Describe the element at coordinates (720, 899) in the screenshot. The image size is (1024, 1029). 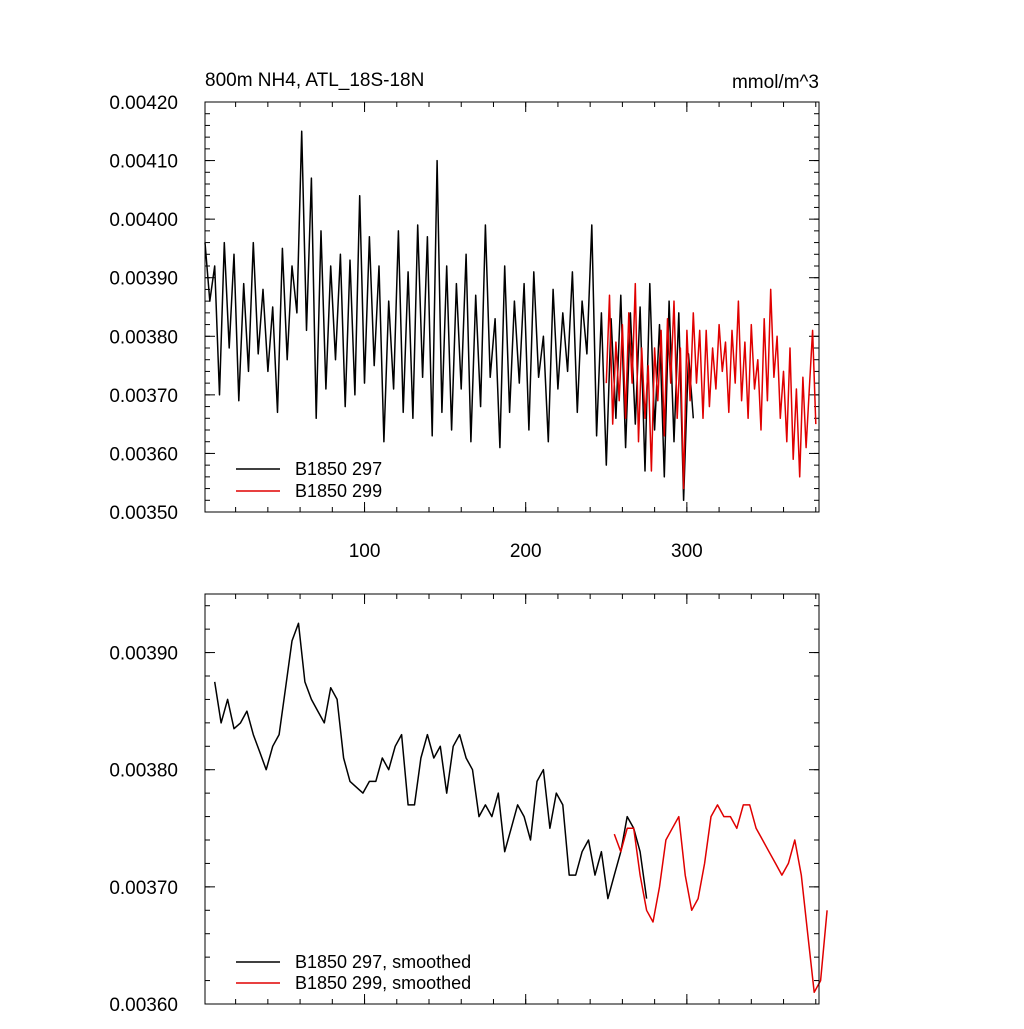
I see `series-line-b1850-299-smoothed` at that location.